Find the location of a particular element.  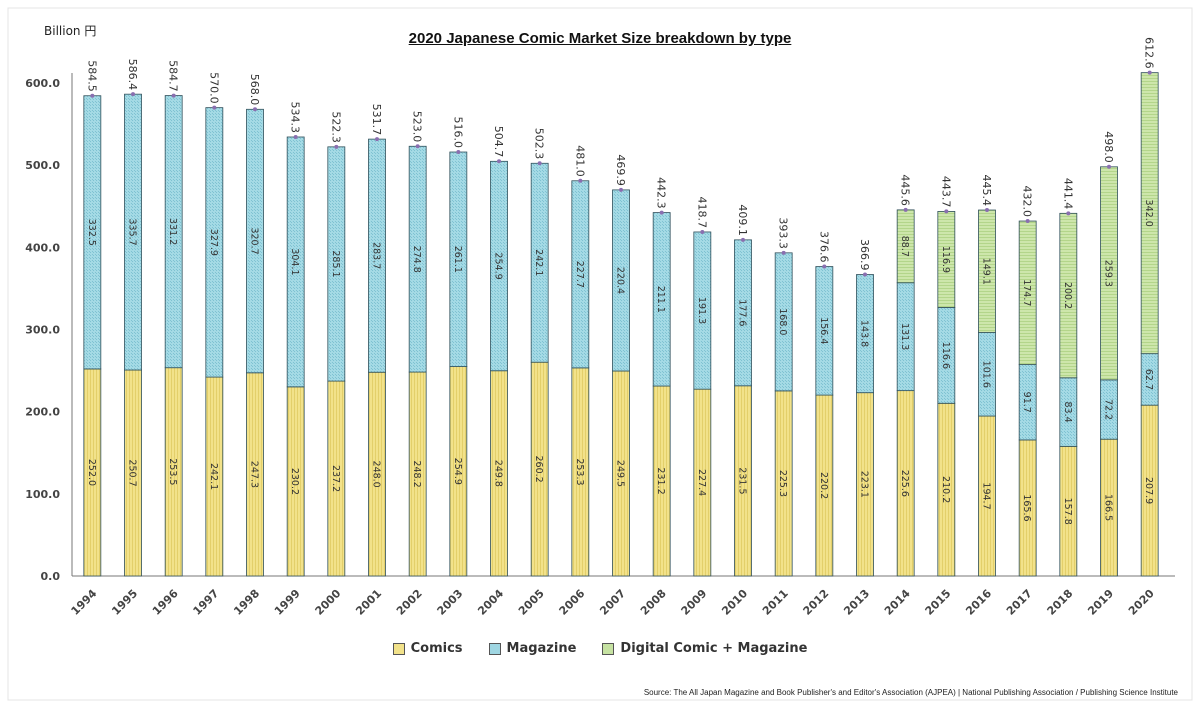

segment-value-label: 211.1 is located at coordinates (660, 299).